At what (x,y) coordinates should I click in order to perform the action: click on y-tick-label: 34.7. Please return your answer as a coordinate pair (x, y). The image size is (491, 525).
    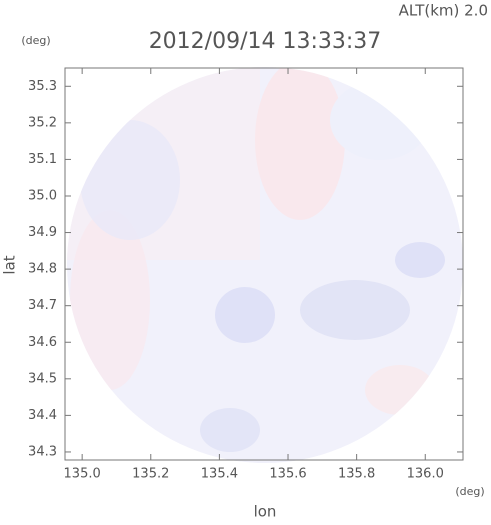
    Looking at the image, I should click on (42, 305).